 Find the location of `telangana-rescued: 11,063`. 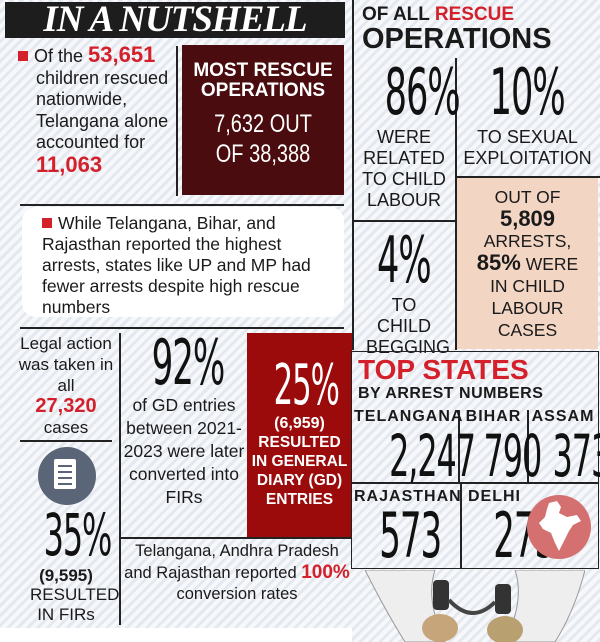

telangana-rescued: 11,063 is located at coordinates (69, 164).